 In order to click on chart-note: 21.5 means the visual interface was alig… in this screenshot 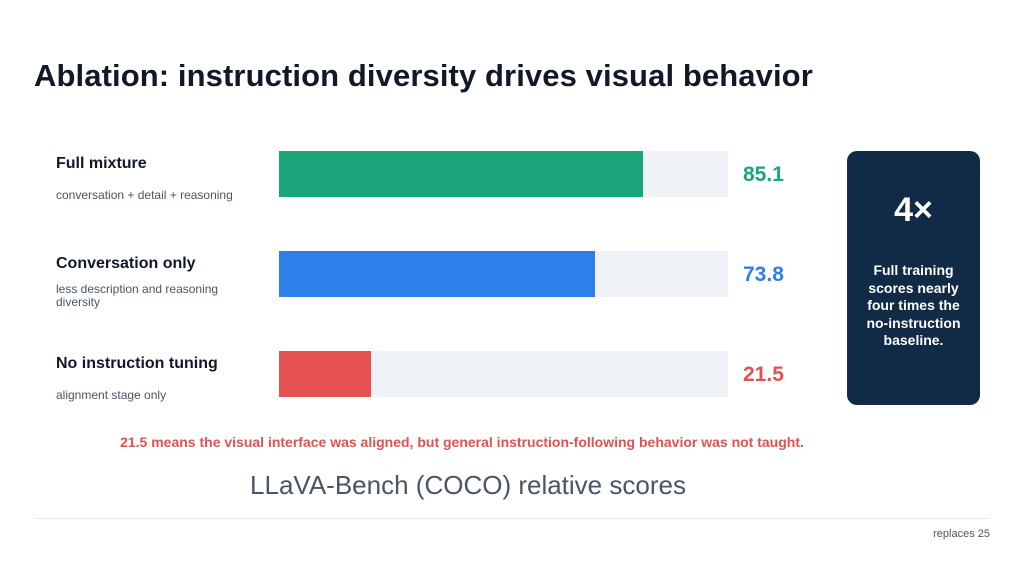, I will do `click(462, 442)`.